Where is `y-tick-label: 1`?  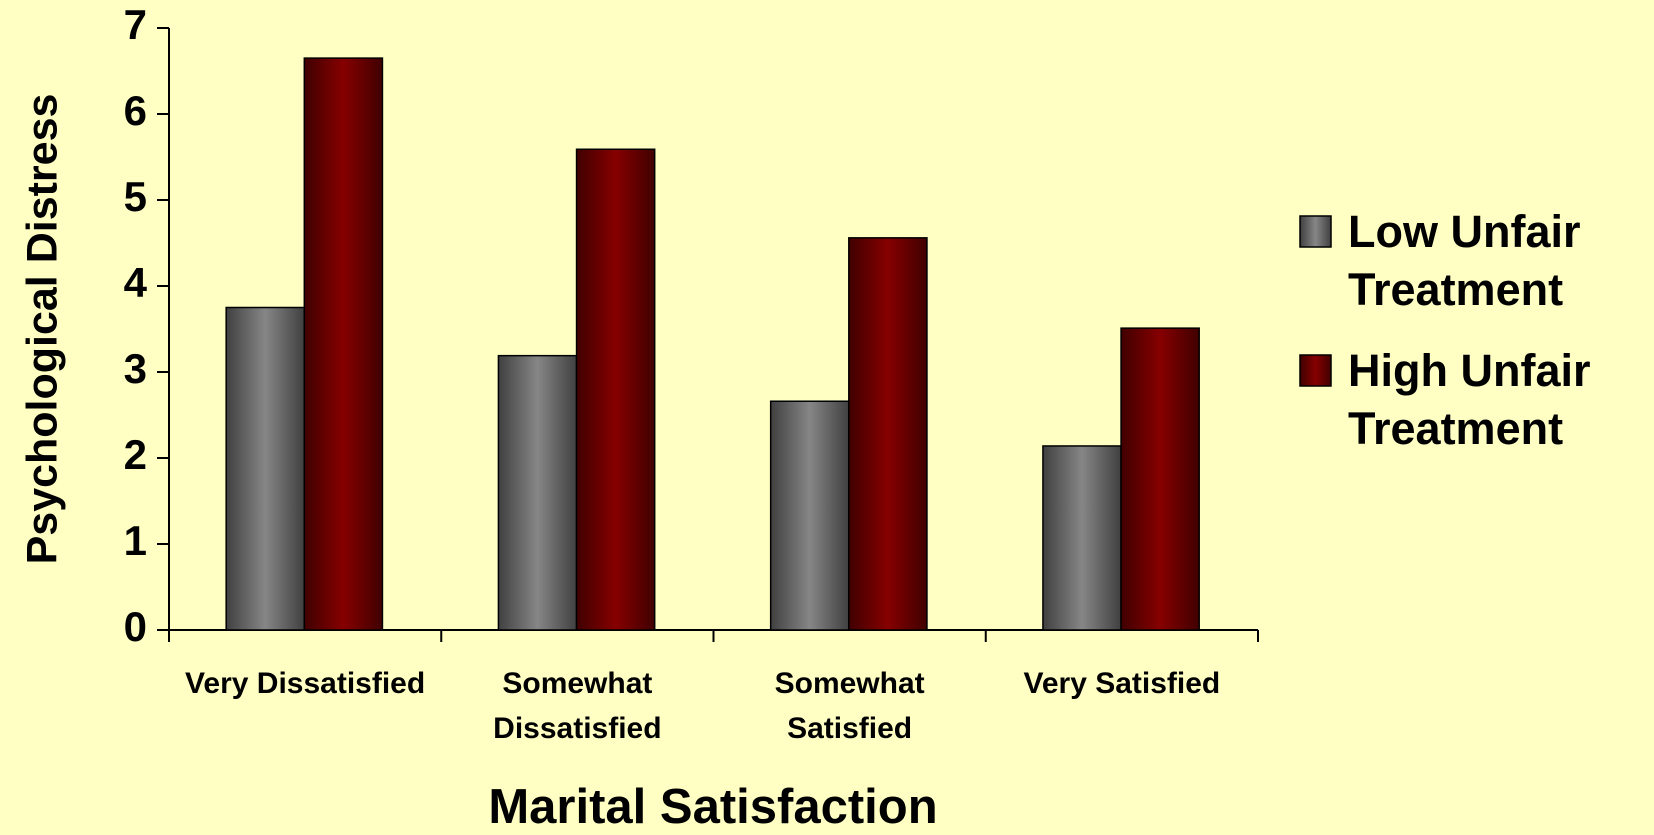 y-tick-label: 1 is located at coordinates (135, 540).